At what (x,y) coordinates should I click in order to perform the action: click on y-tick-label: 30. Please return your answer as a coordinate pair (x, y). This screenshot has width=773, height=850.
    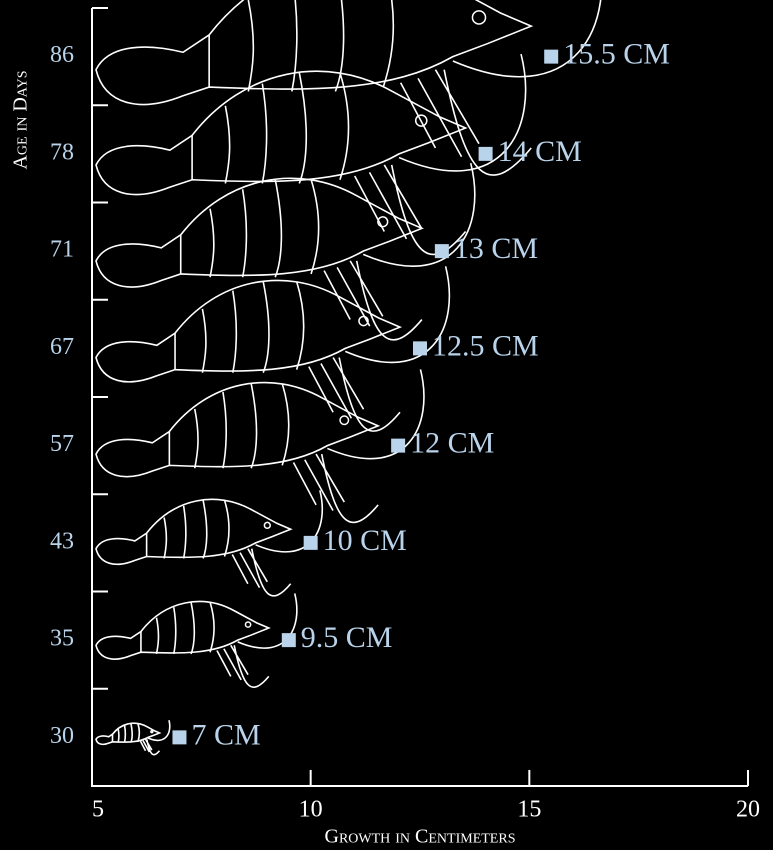
    Looking at the image, I should click on (62, 736).